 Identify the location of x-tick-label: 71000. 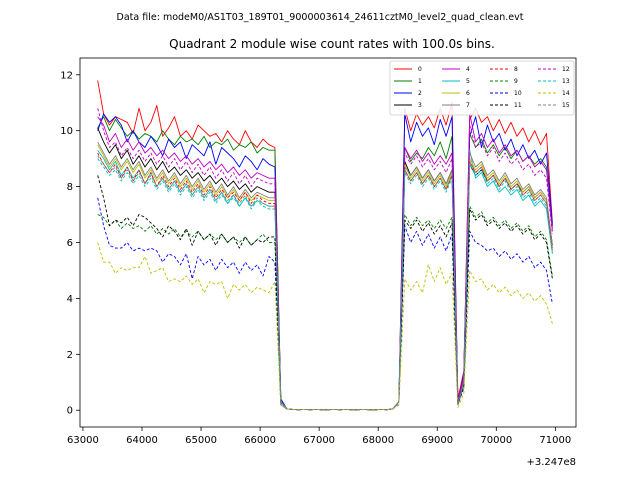
(555, 440).